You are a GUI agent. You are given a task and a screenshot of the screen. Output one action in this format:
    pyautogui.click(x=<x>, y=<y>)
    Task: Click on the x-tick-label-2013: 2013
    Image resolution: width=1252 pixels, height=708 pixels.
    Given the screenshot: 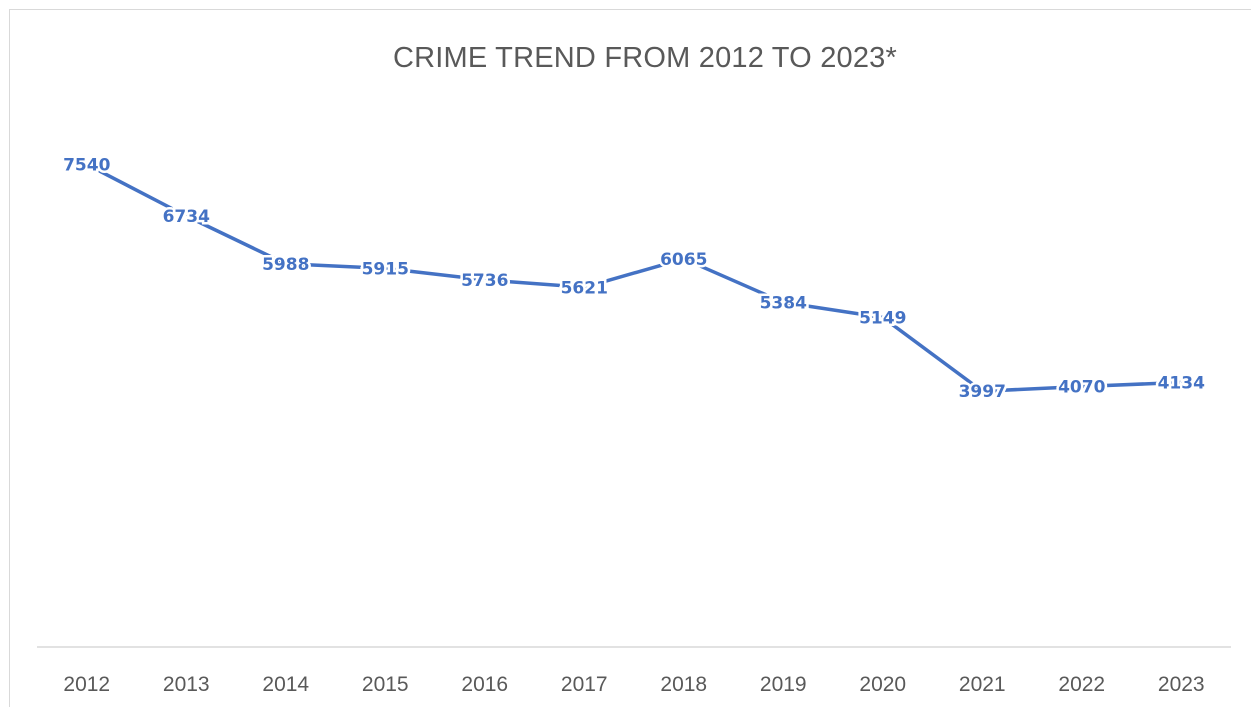 What is the action you would take?
    pyautogui.click(x=186, y=684)
    